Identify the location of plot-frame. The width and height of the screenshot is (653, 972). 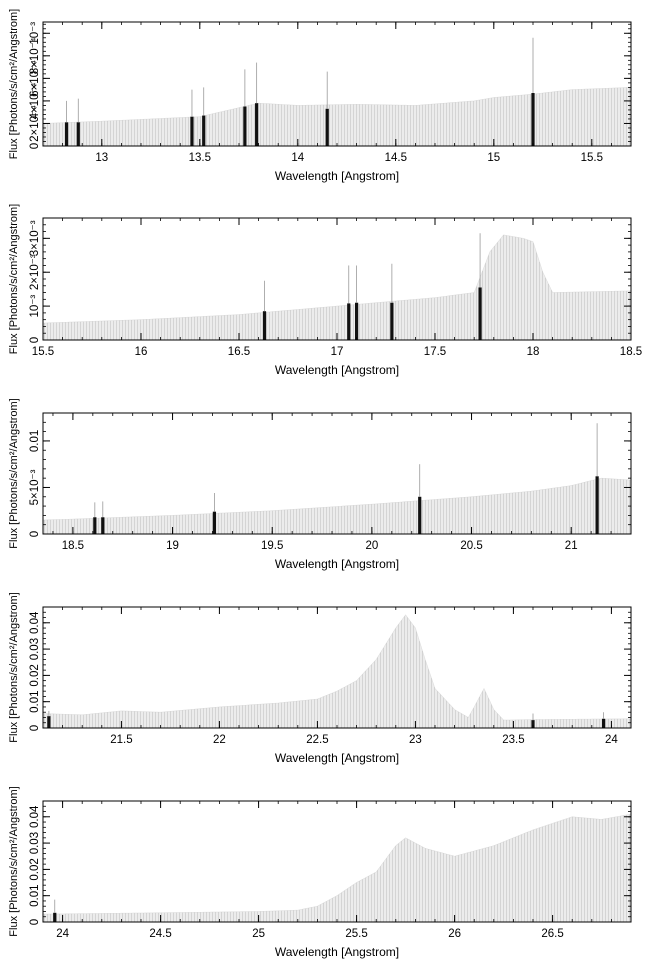
(337, 473).